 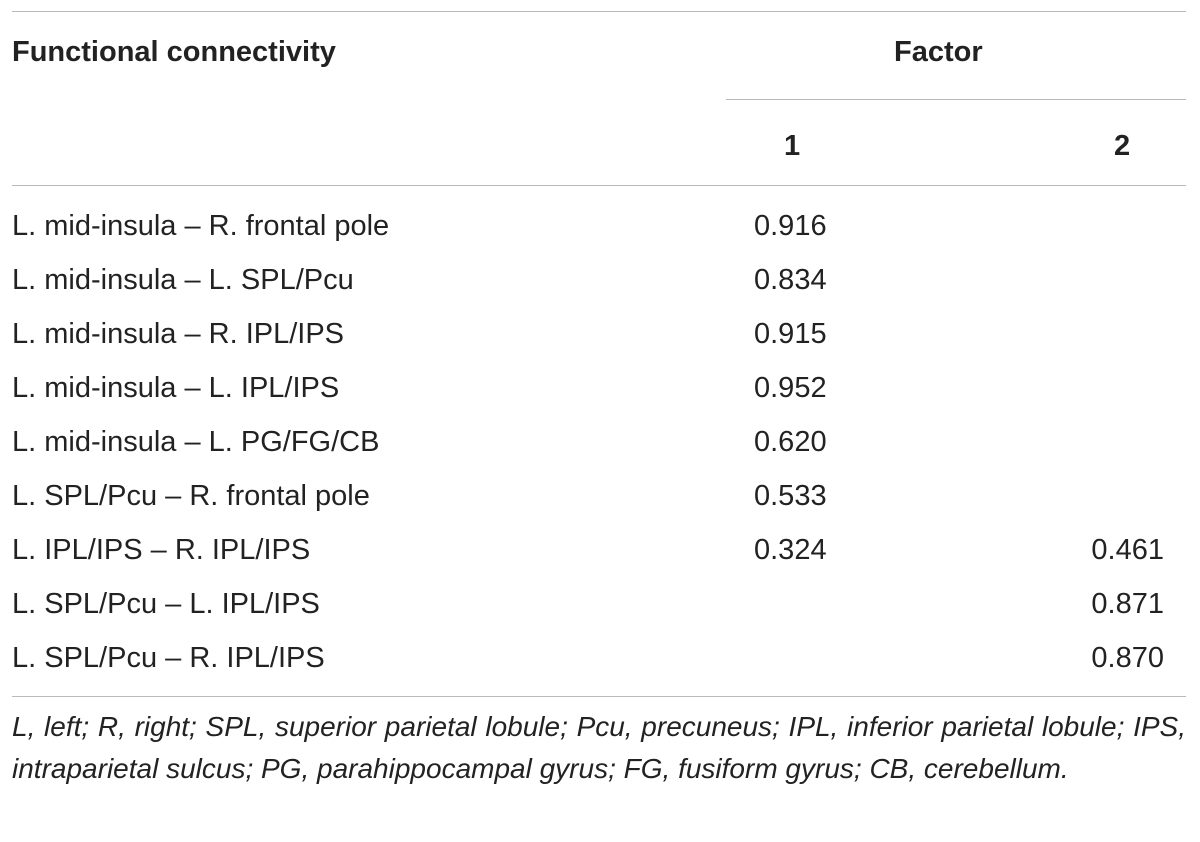 What do you see at coordinates (790, 442) in the screenshot?
I see `factor-1-value: 0.620` at bounding box center [790, 442].